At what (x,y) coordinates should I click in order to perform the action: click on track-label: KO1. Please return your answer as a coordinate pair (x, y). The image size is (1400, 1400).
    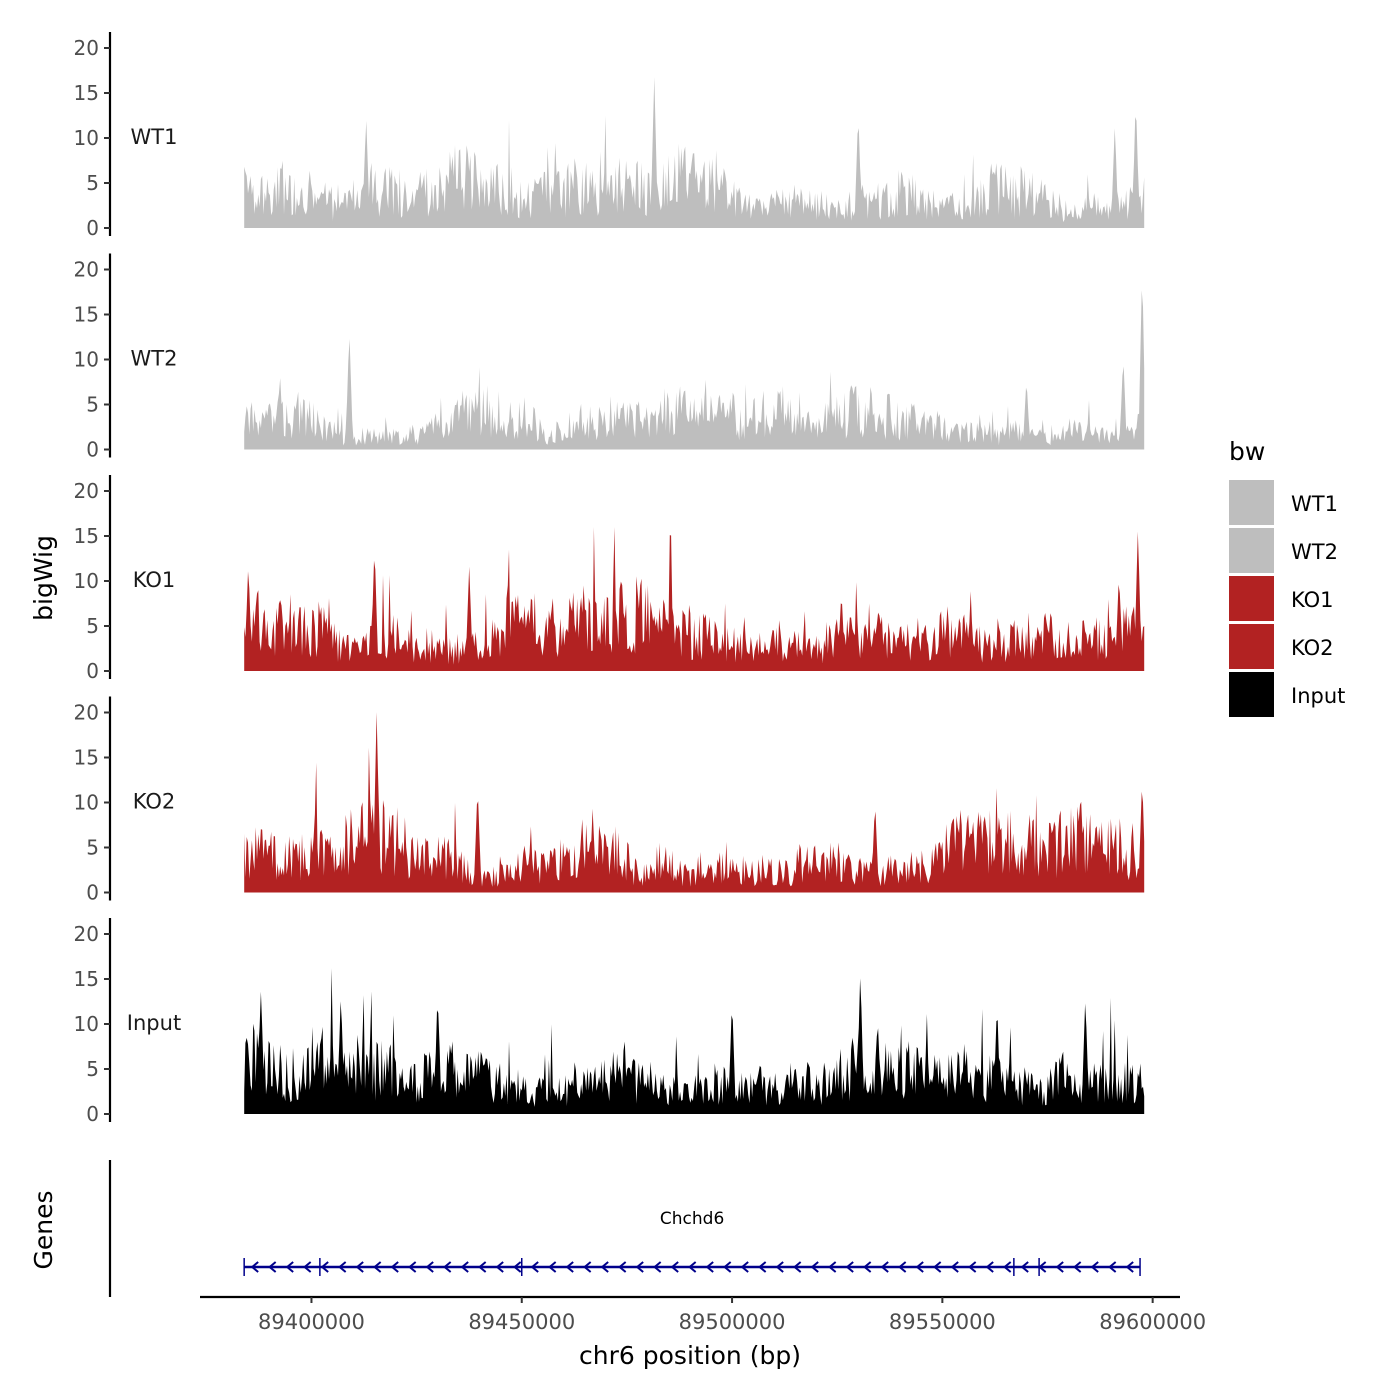
    Looking at the image, I should click on (154, 580).